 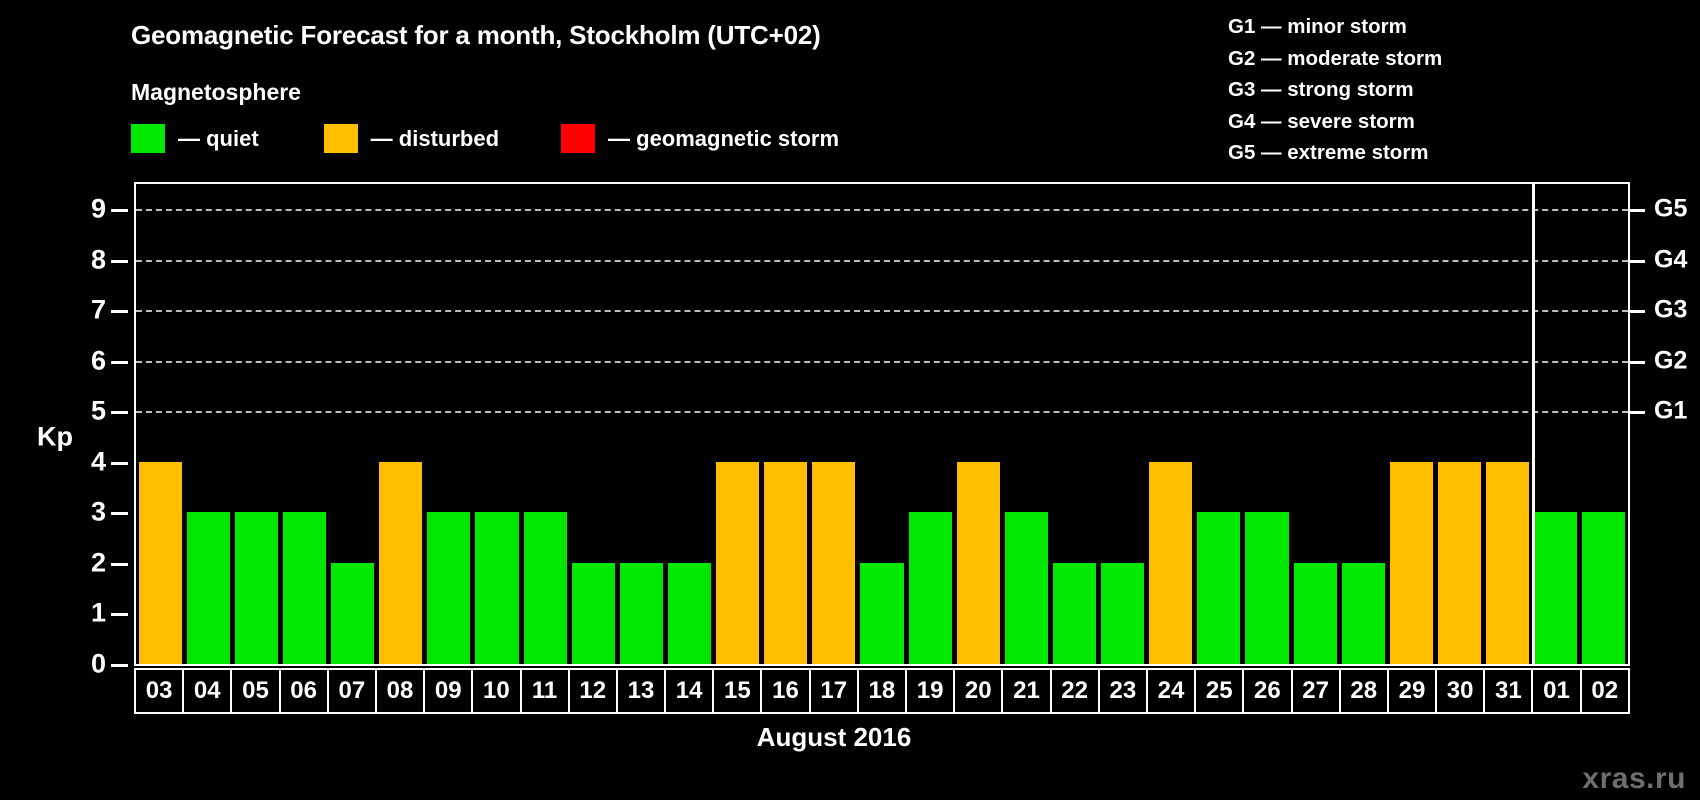 I want to click on x-label-02: 02, so click(x=1605, y=690).